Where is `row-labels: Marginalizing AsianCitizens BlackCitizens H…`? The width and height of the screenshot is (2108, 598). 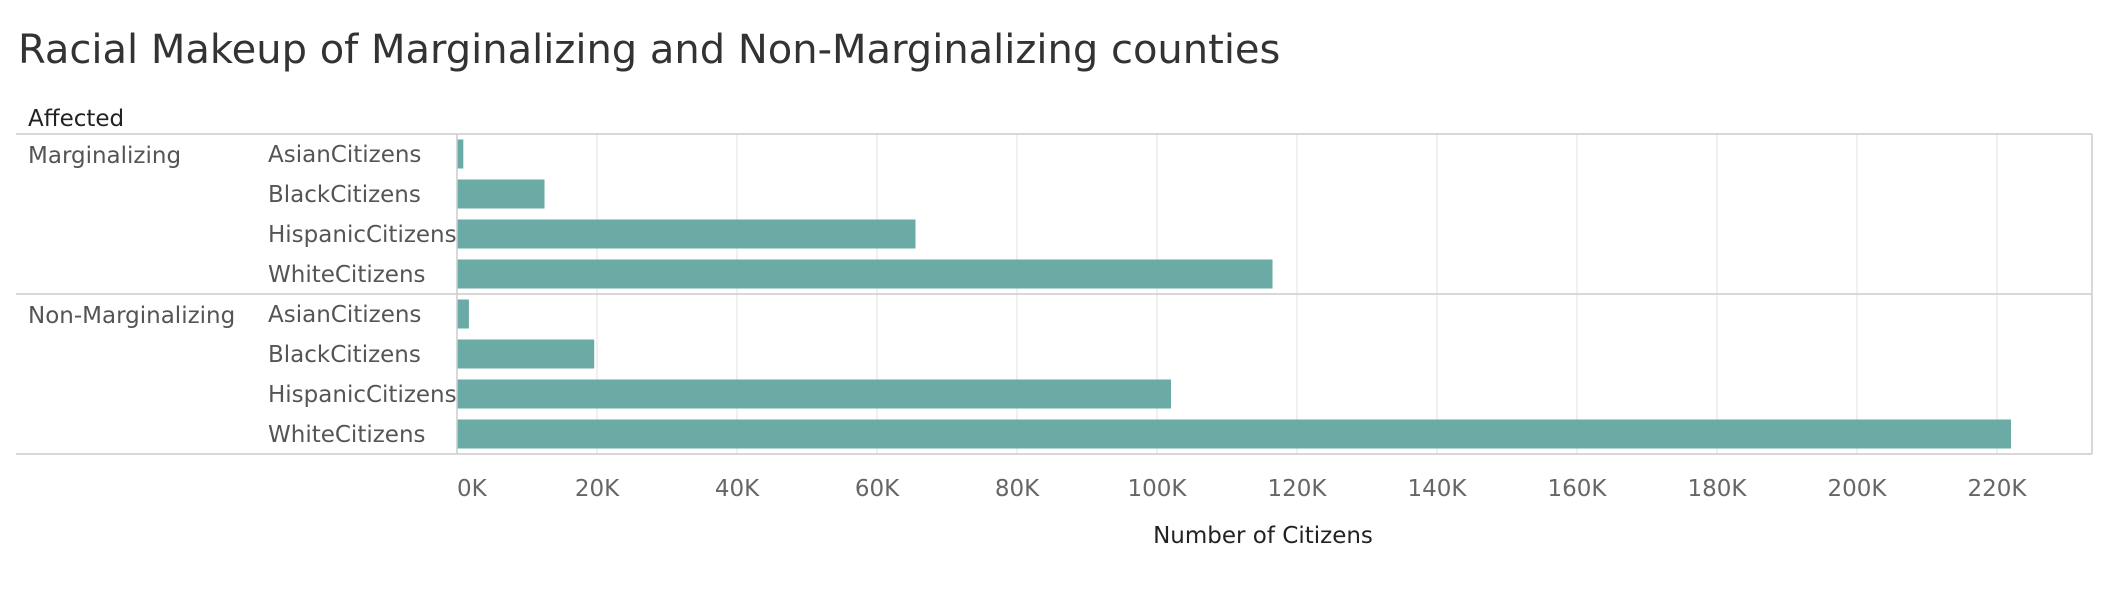 row-labels: Marginalizing AsianCitizens BlackCitizens H… is located at coordinates (242, 295).